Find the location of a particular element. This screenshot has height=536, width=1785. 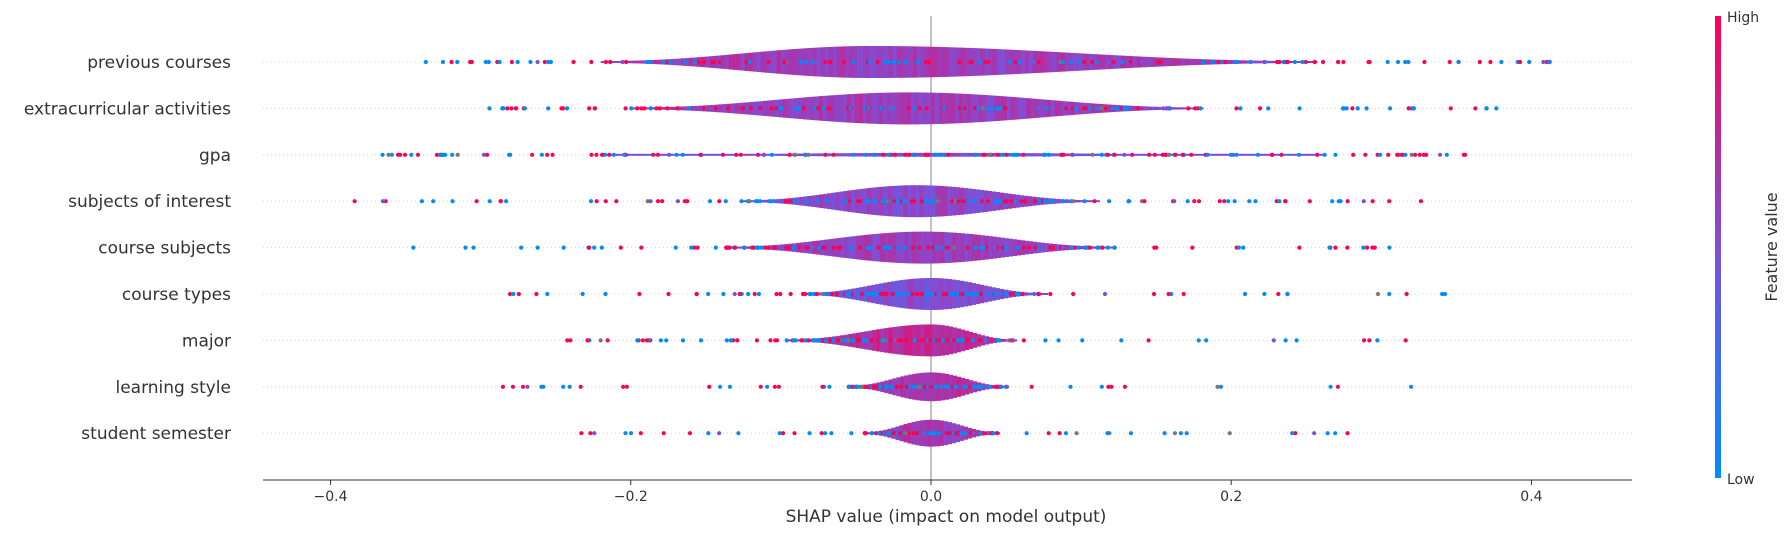

feature-value-colorbar: High Low Feature value is located at coordinates (1748, 249).